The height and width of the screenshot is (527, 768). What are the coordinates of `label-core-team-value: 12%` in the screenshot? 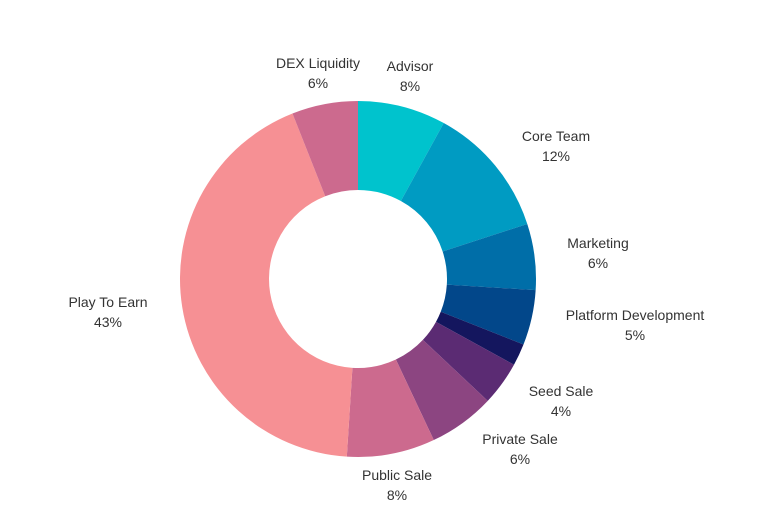 It's located at (556, 156).